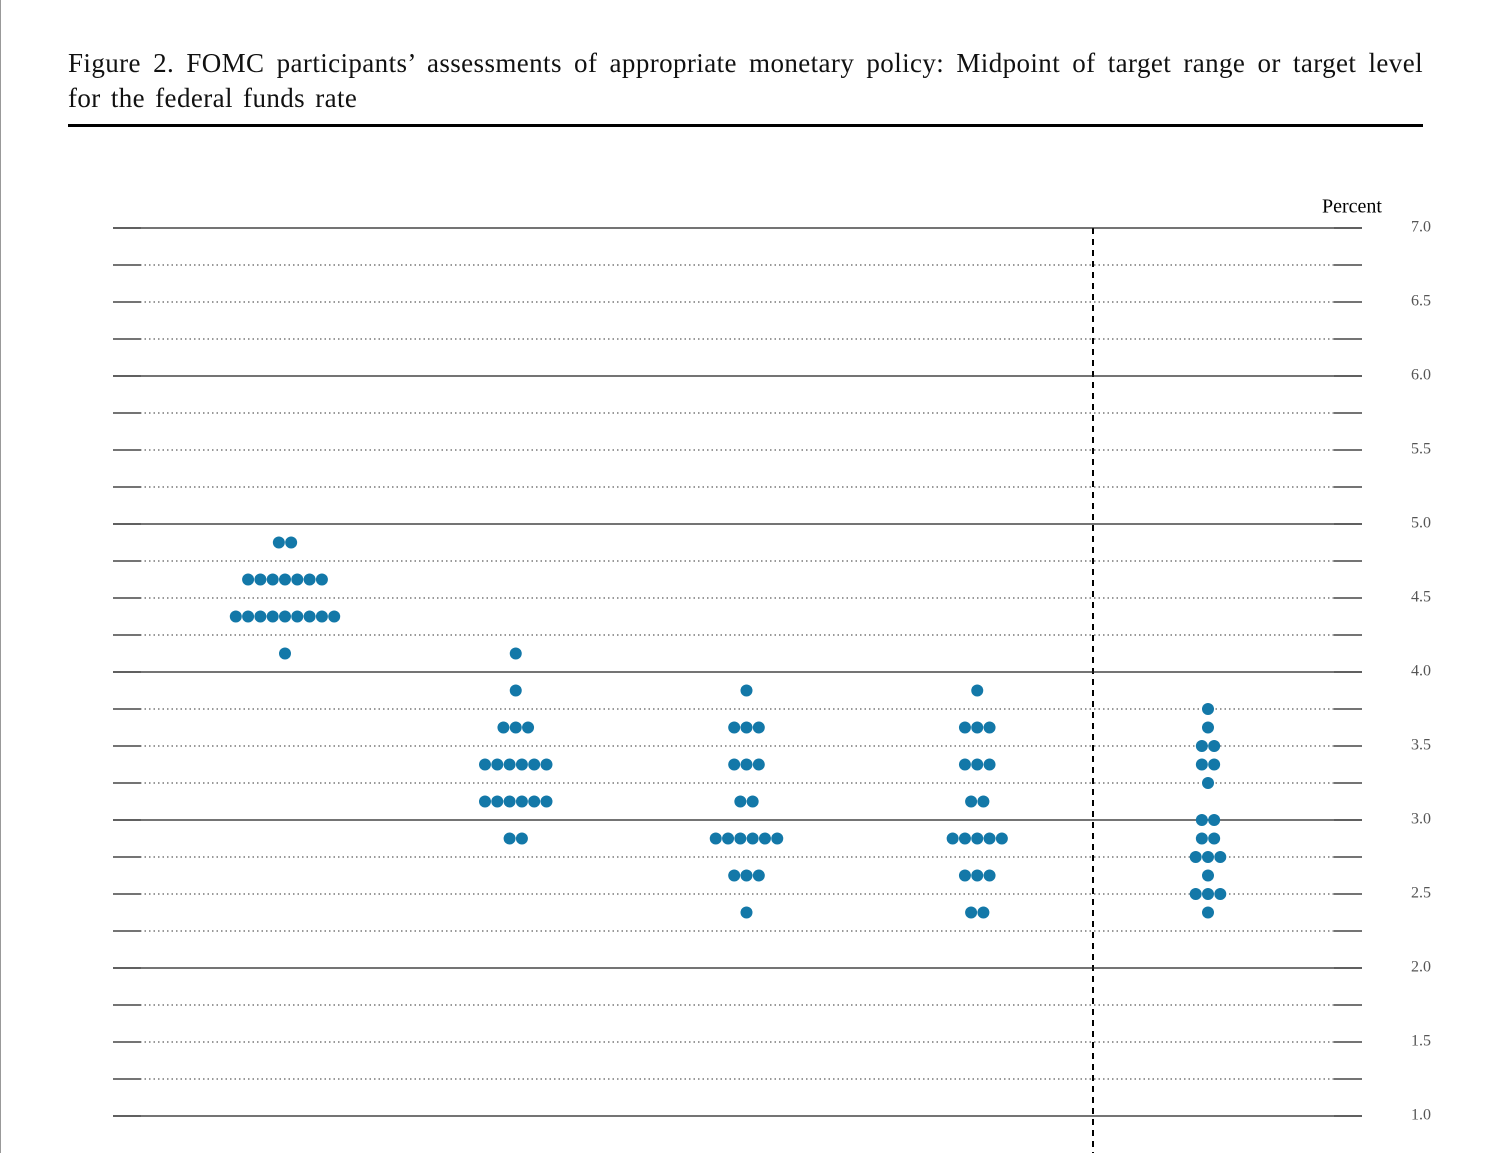  Describe the element at coordinates (1421, 227) in the screenshot. I see `y-tick-label: 7.0` at that location.